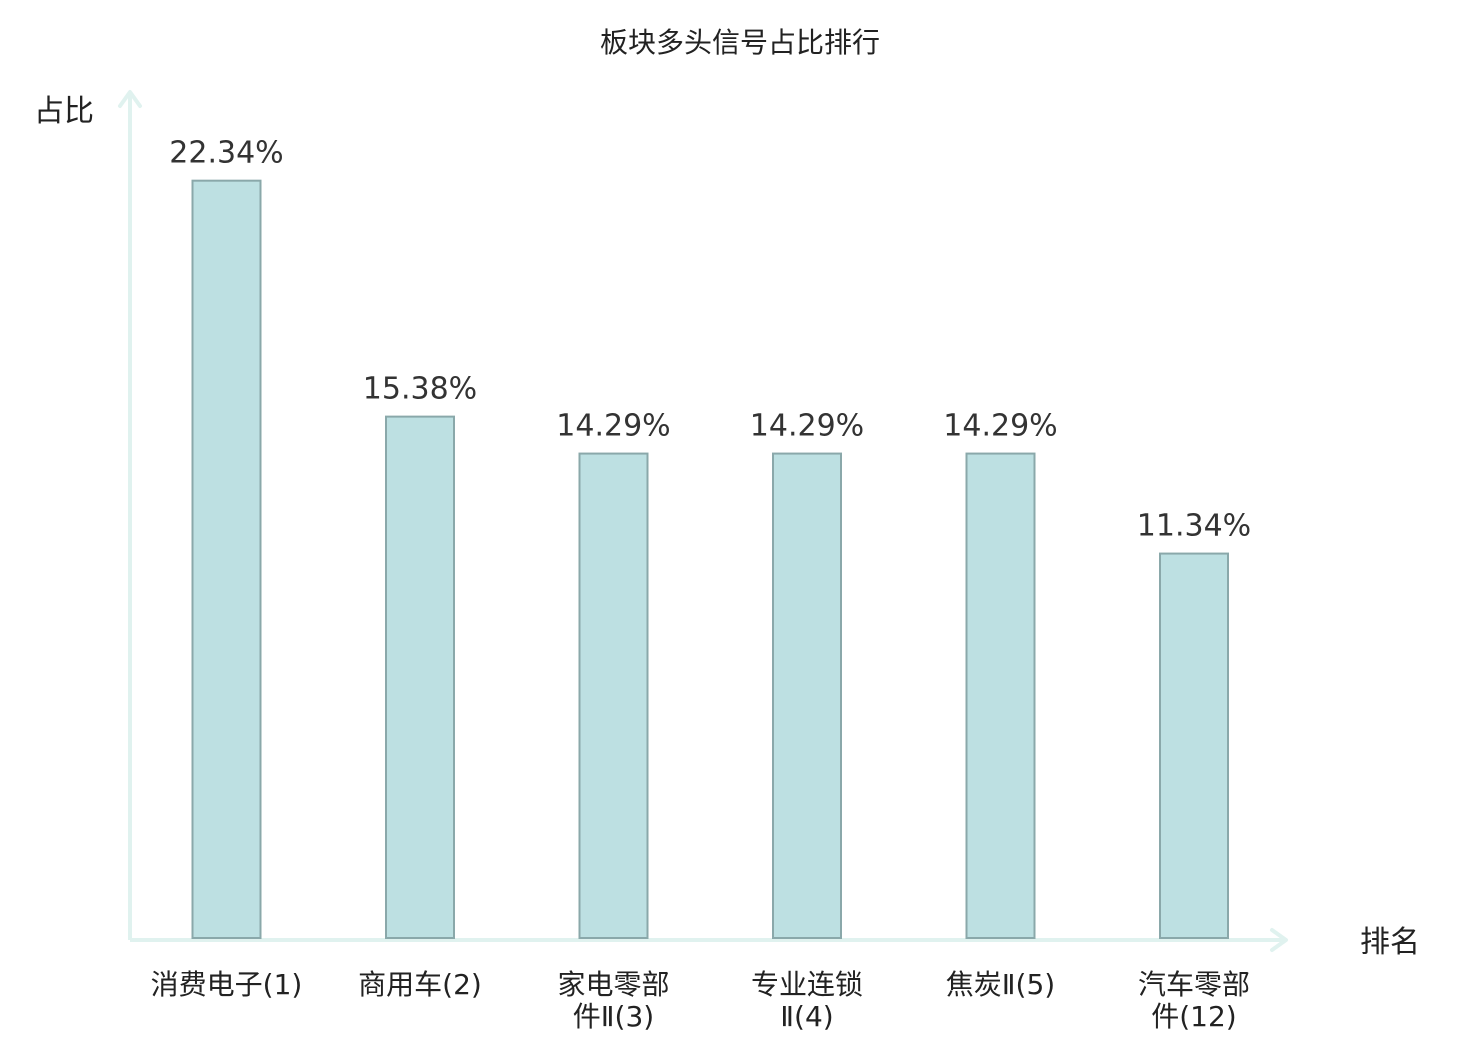 Image resolution: width=1480 pixels, height=1040 pixels. I want to click on x-tick-label-line: 家电零部, so click(613, 984).